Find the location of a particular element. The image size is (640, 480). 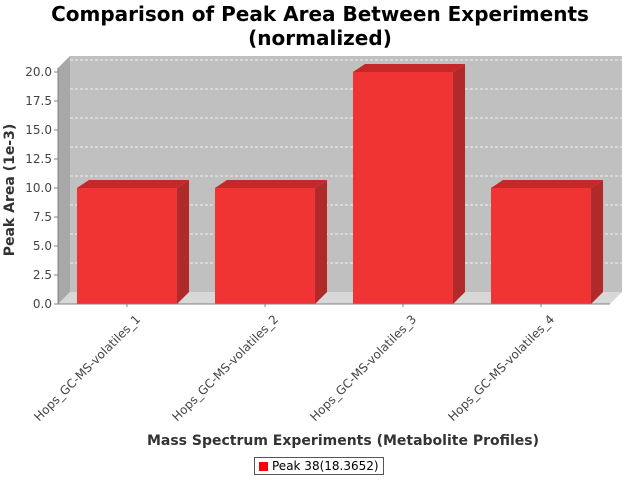

legend: Peak 38(18.3652) is located at coordinates (319, 466).